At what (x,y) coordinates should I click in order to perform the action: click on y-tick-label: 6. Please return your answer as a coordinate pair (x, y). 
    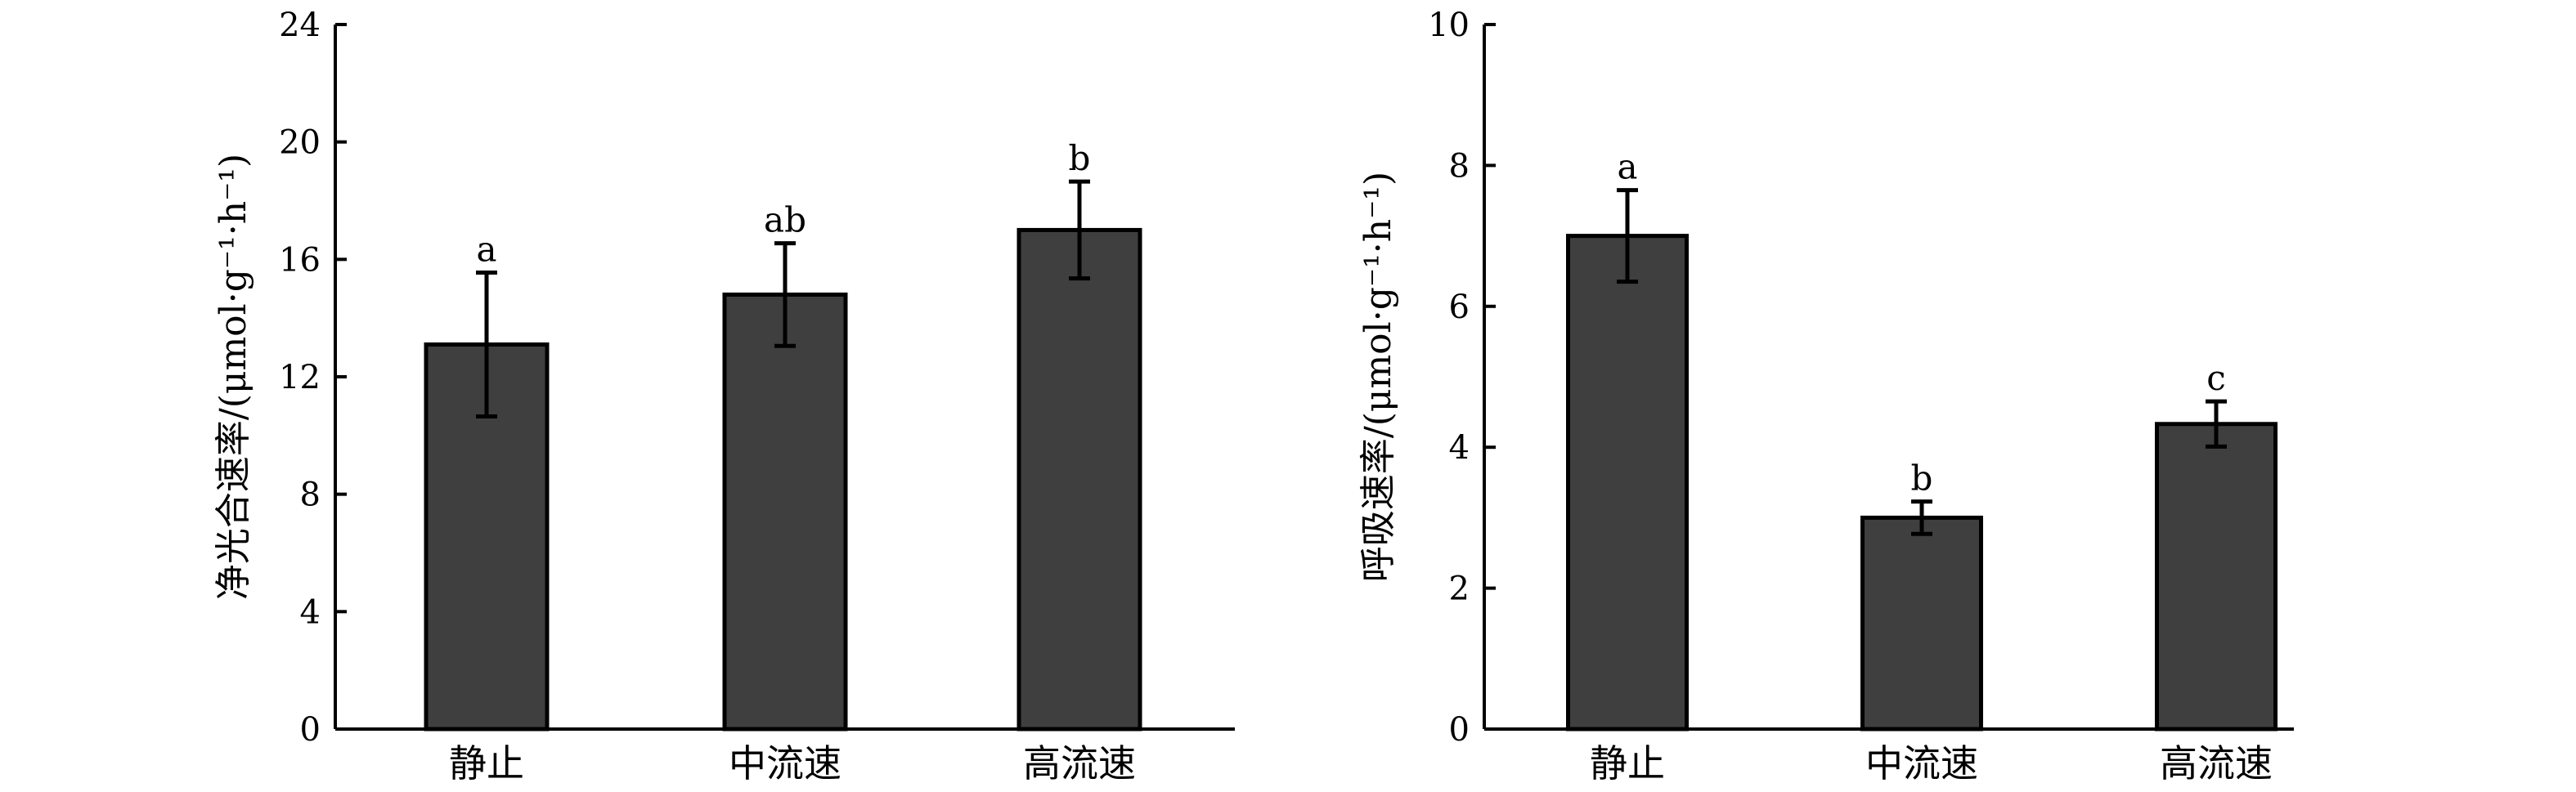
    Looking at the image, I should click on (1459, 307).